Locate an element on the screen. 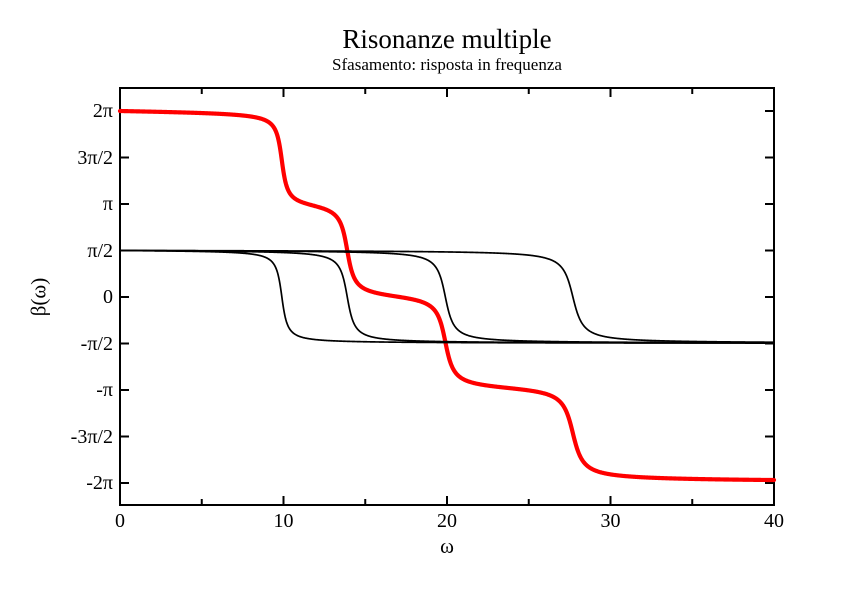  x-tick-label: 10 is located at coordinates (283, 521).